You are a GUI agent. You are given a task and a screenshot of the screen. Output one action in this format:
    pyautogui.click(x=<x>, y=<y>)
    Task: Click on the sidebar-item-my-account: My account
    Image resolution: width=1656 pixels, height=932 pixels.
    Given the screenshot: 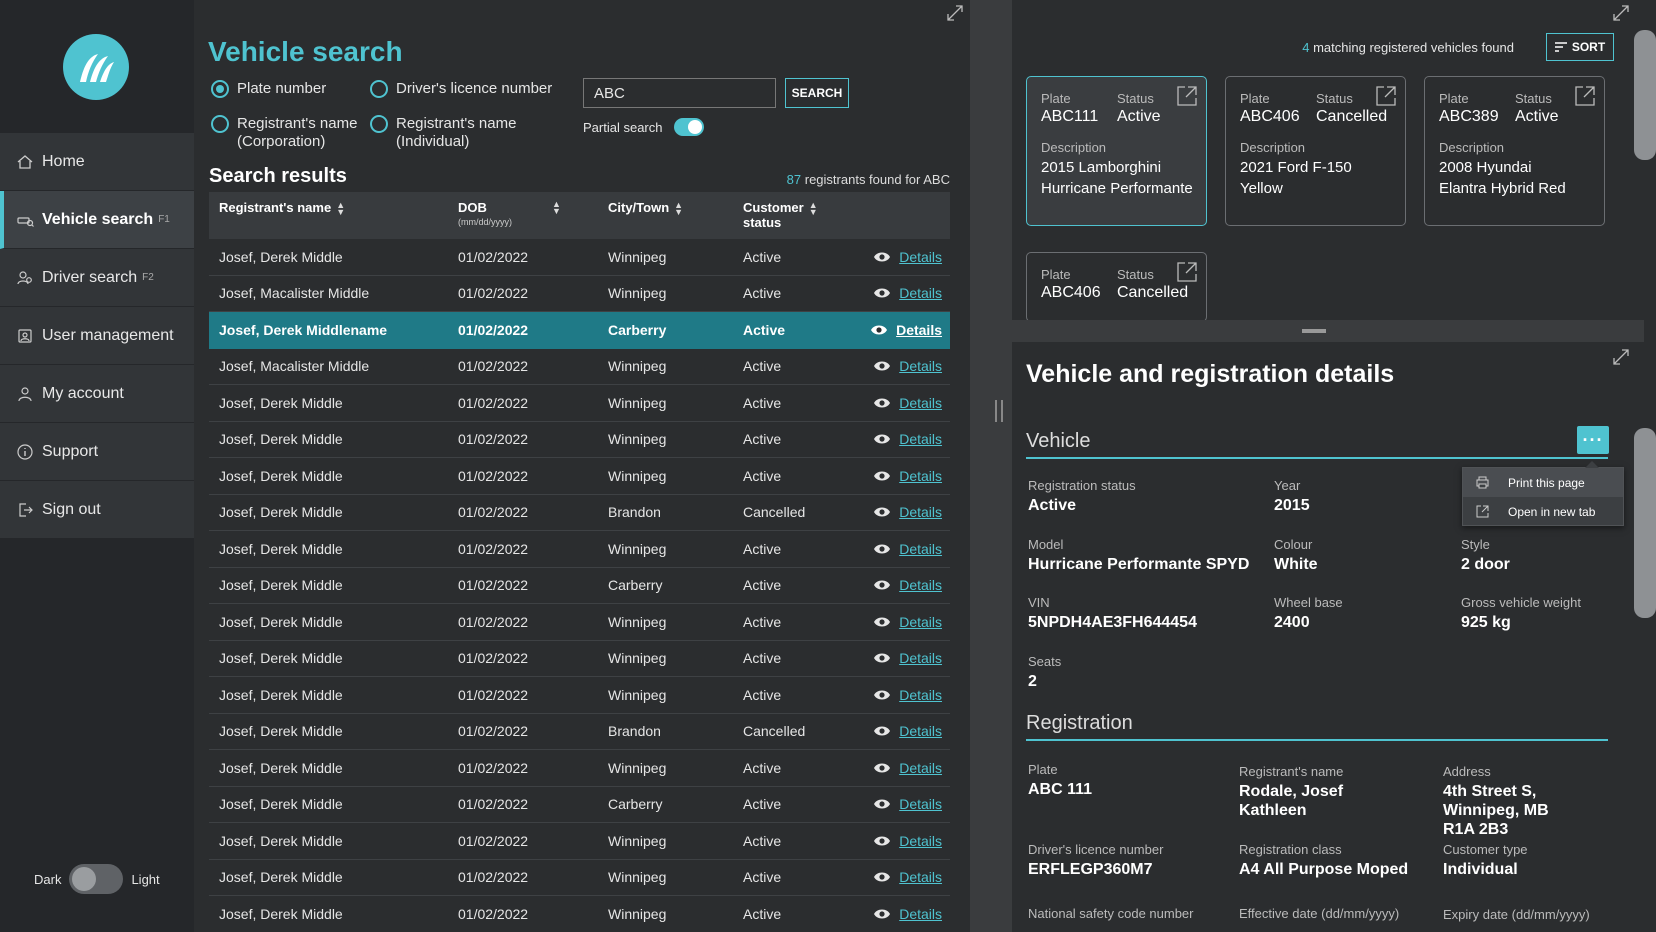 What is the action you would take?
    pyautogui.click(x=97, y=394)
    